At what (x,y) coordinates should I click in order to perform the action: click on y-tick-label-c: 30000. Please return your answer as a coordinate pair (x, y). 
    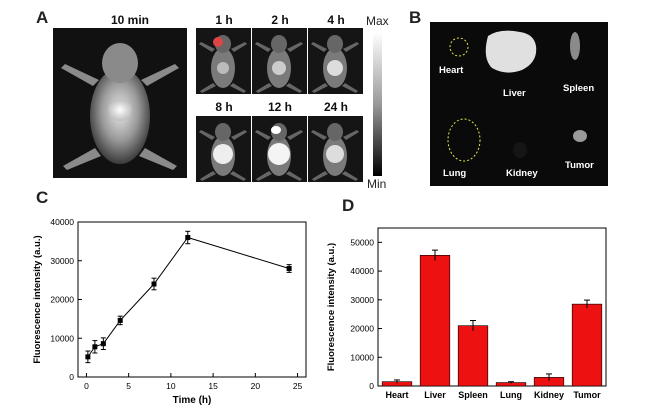
    Looking at the image, I should click on (62, 261).